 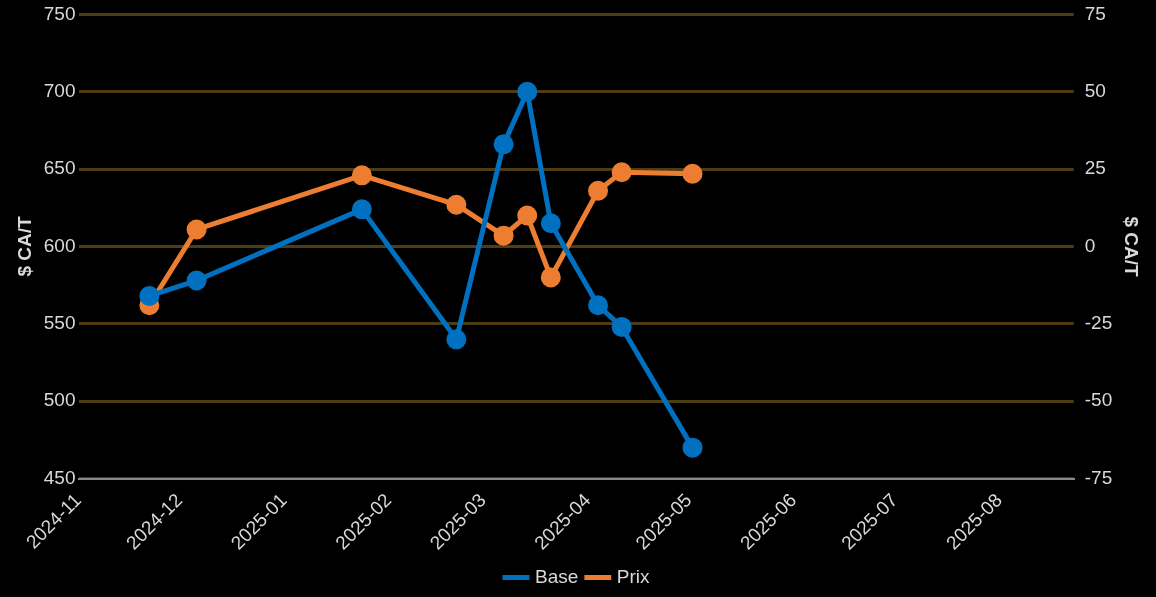 I want to click on y-tick-label: 600, so click(x=59, y=245).